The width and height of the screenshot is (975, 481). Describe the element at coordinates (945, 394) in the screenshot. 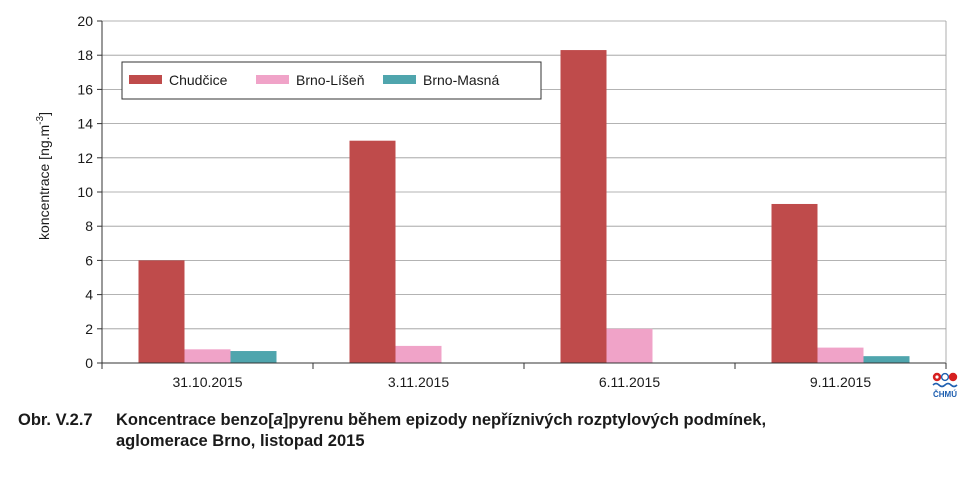

I see `logo-text: ČHMÚ` at that location.